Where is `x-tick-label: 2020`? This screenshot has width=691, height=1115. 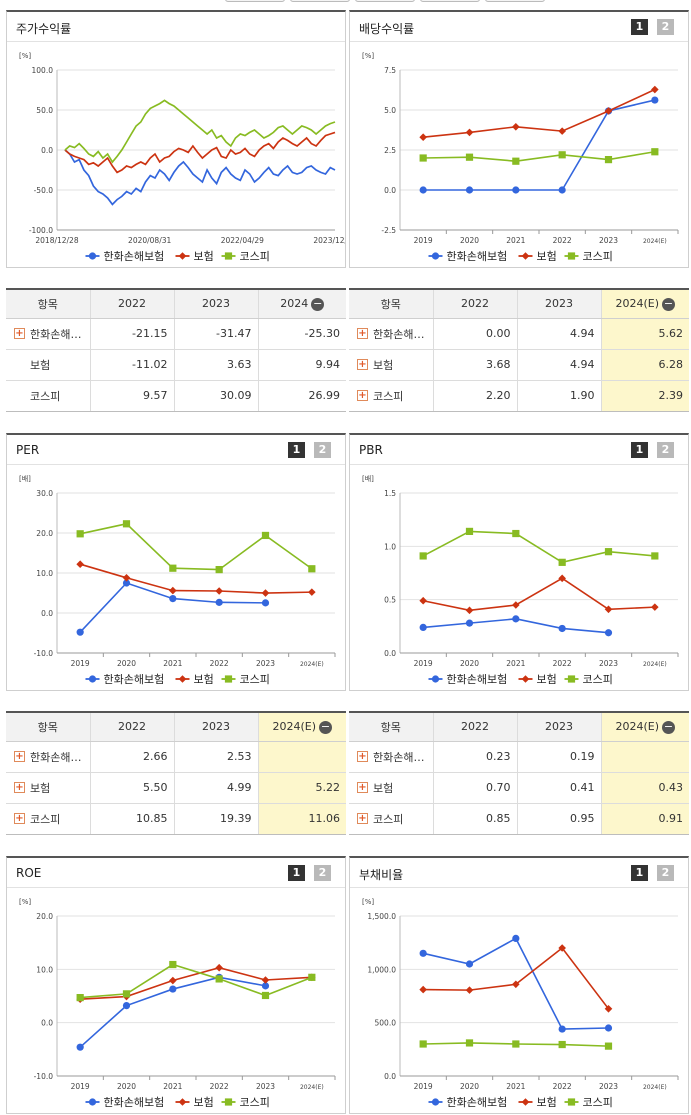
x-tick-label: 2020 is located at coordinates (469, 663).